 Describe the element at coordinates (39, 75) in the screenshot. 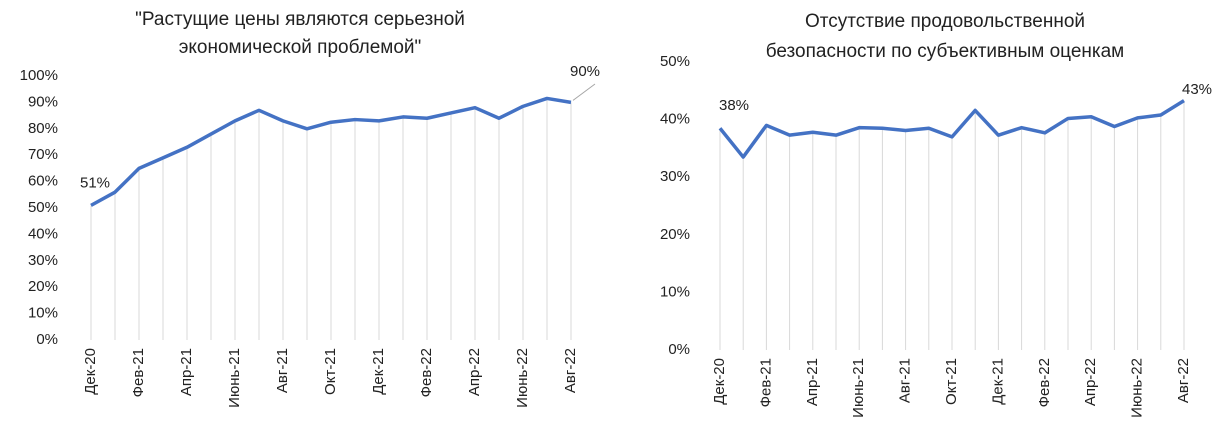

I see `y-tick-label: 100%` at that location.